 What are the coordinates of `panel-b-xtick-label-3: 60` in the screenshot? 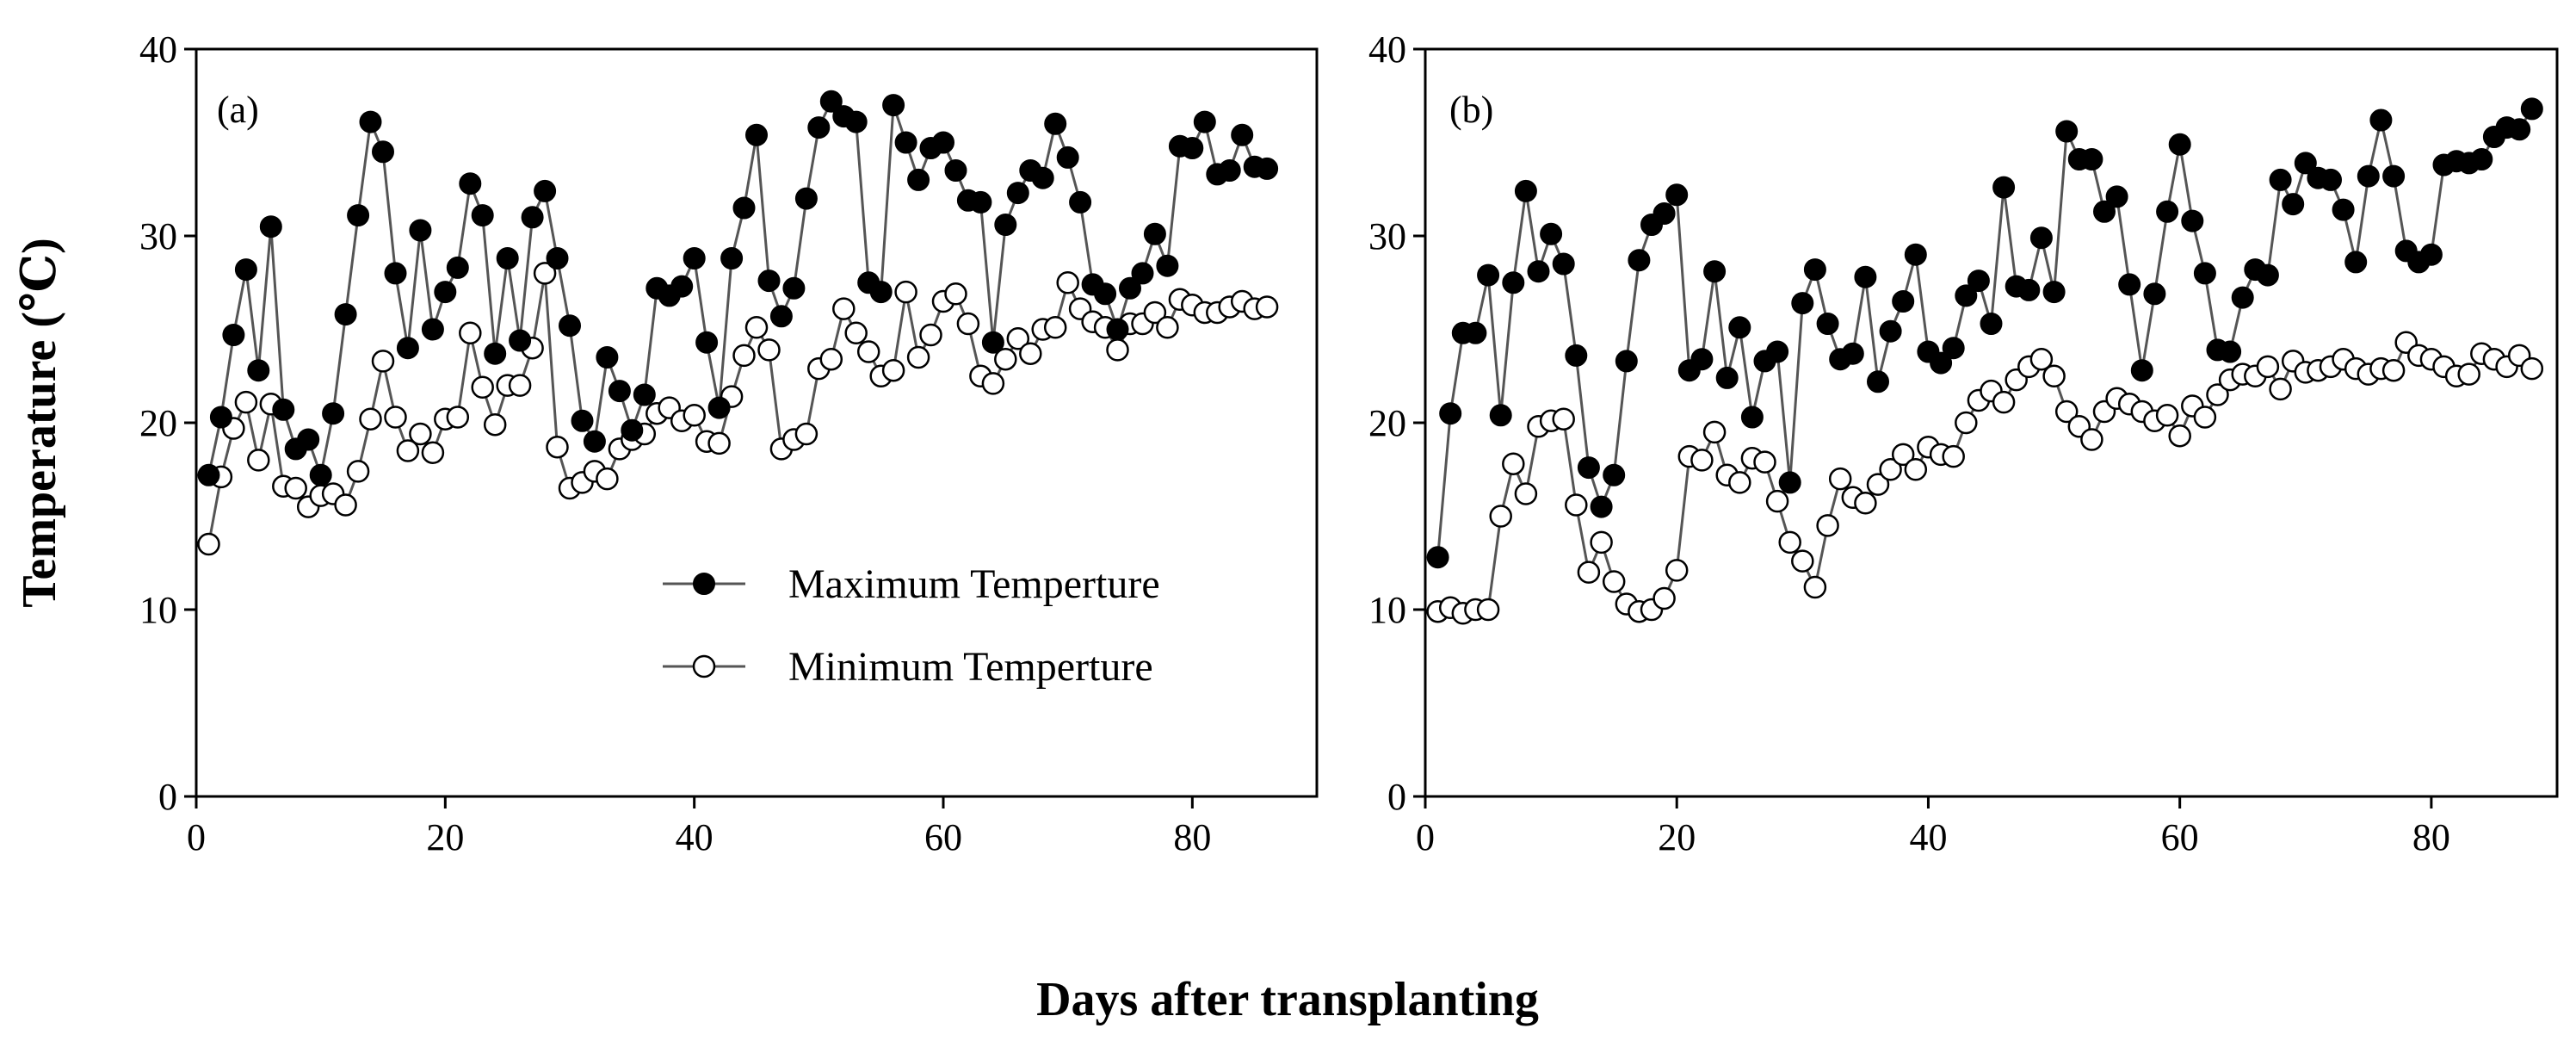 It's located at (2180, 837).